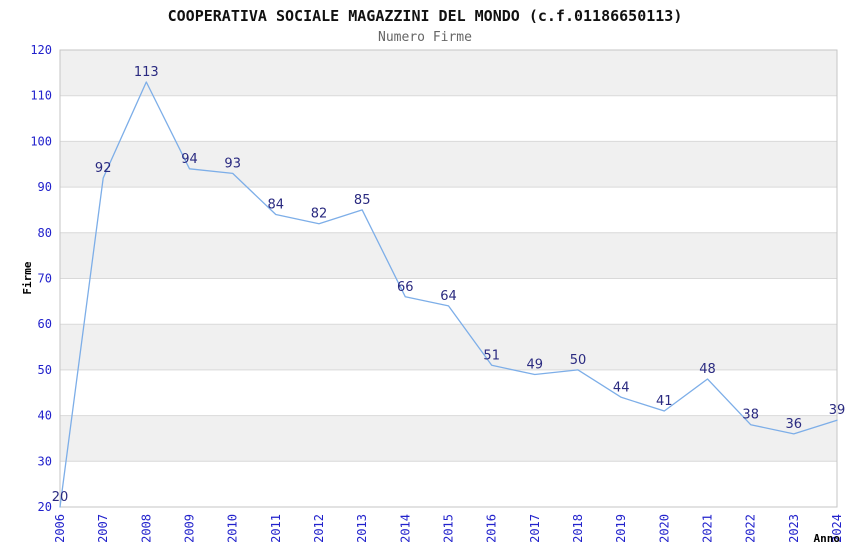 The height and width of the screenshot is (550, 850). What do you see at coordinates (232, 163) in the screenshot?
I see `value-label: 93` at bounding box center [232, 163].